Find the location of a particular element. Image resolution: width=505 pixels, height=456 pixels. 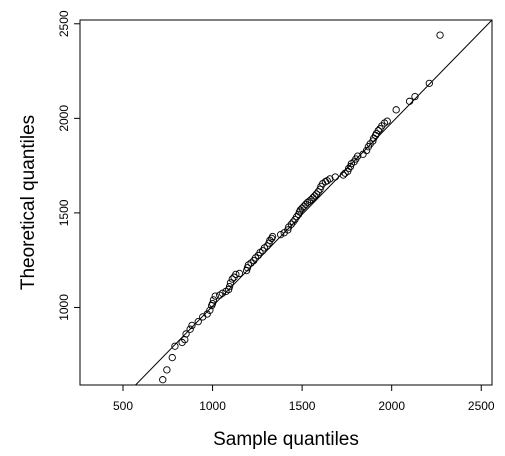

x-axis-title: Sample quantiles is located at coordinates (286, 439).